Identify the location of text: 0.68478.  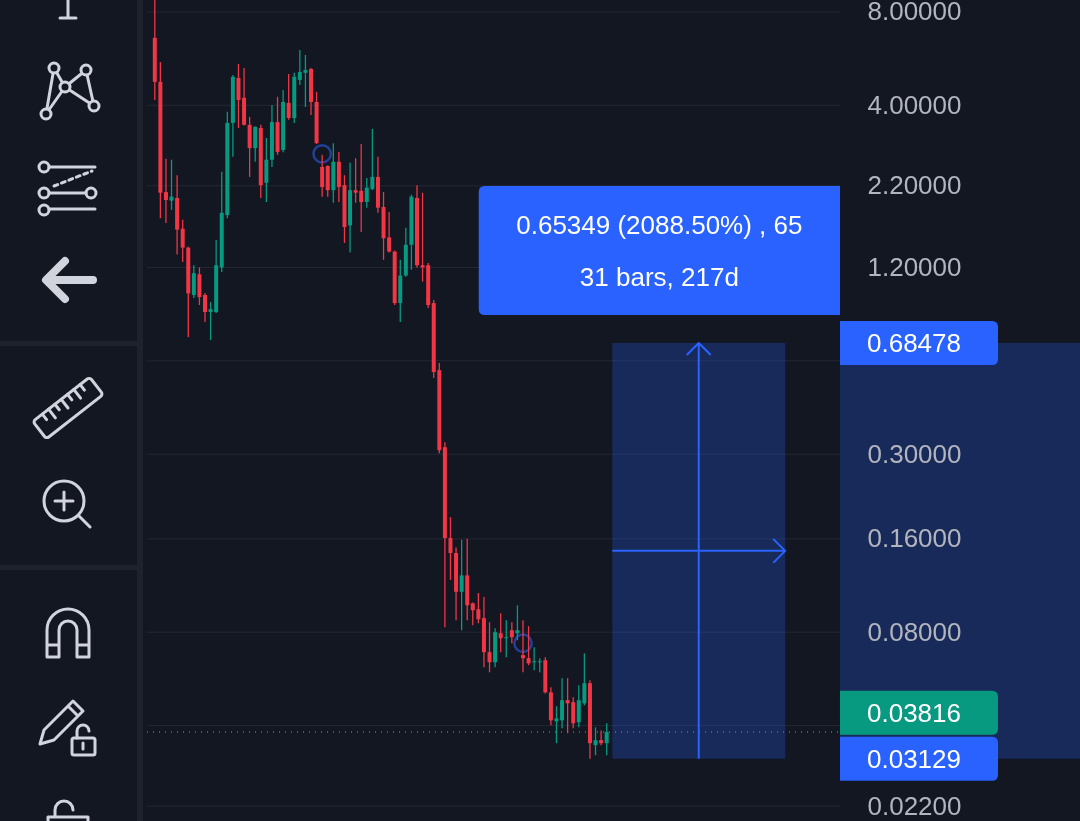
(914, 343).